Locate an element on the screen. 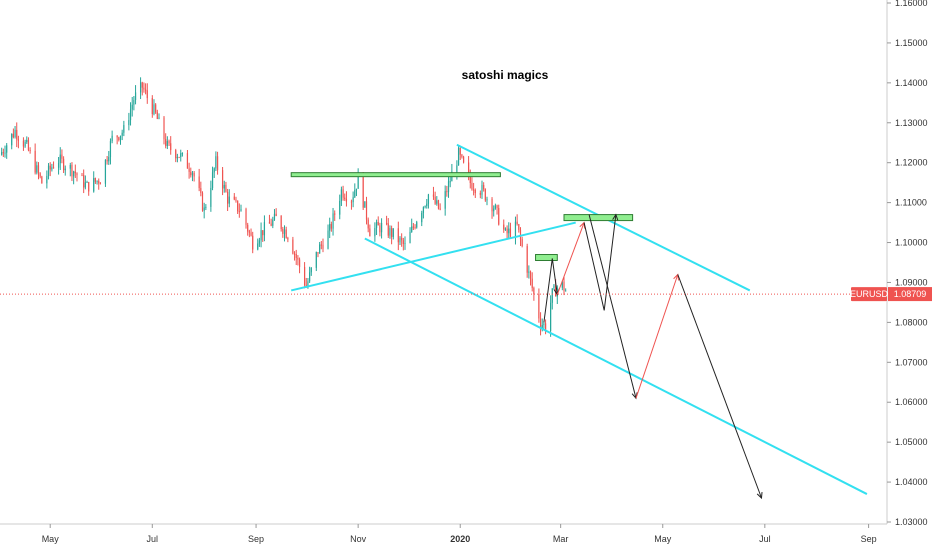  time-tick-label: Mar is located at coordinates (561, 539).